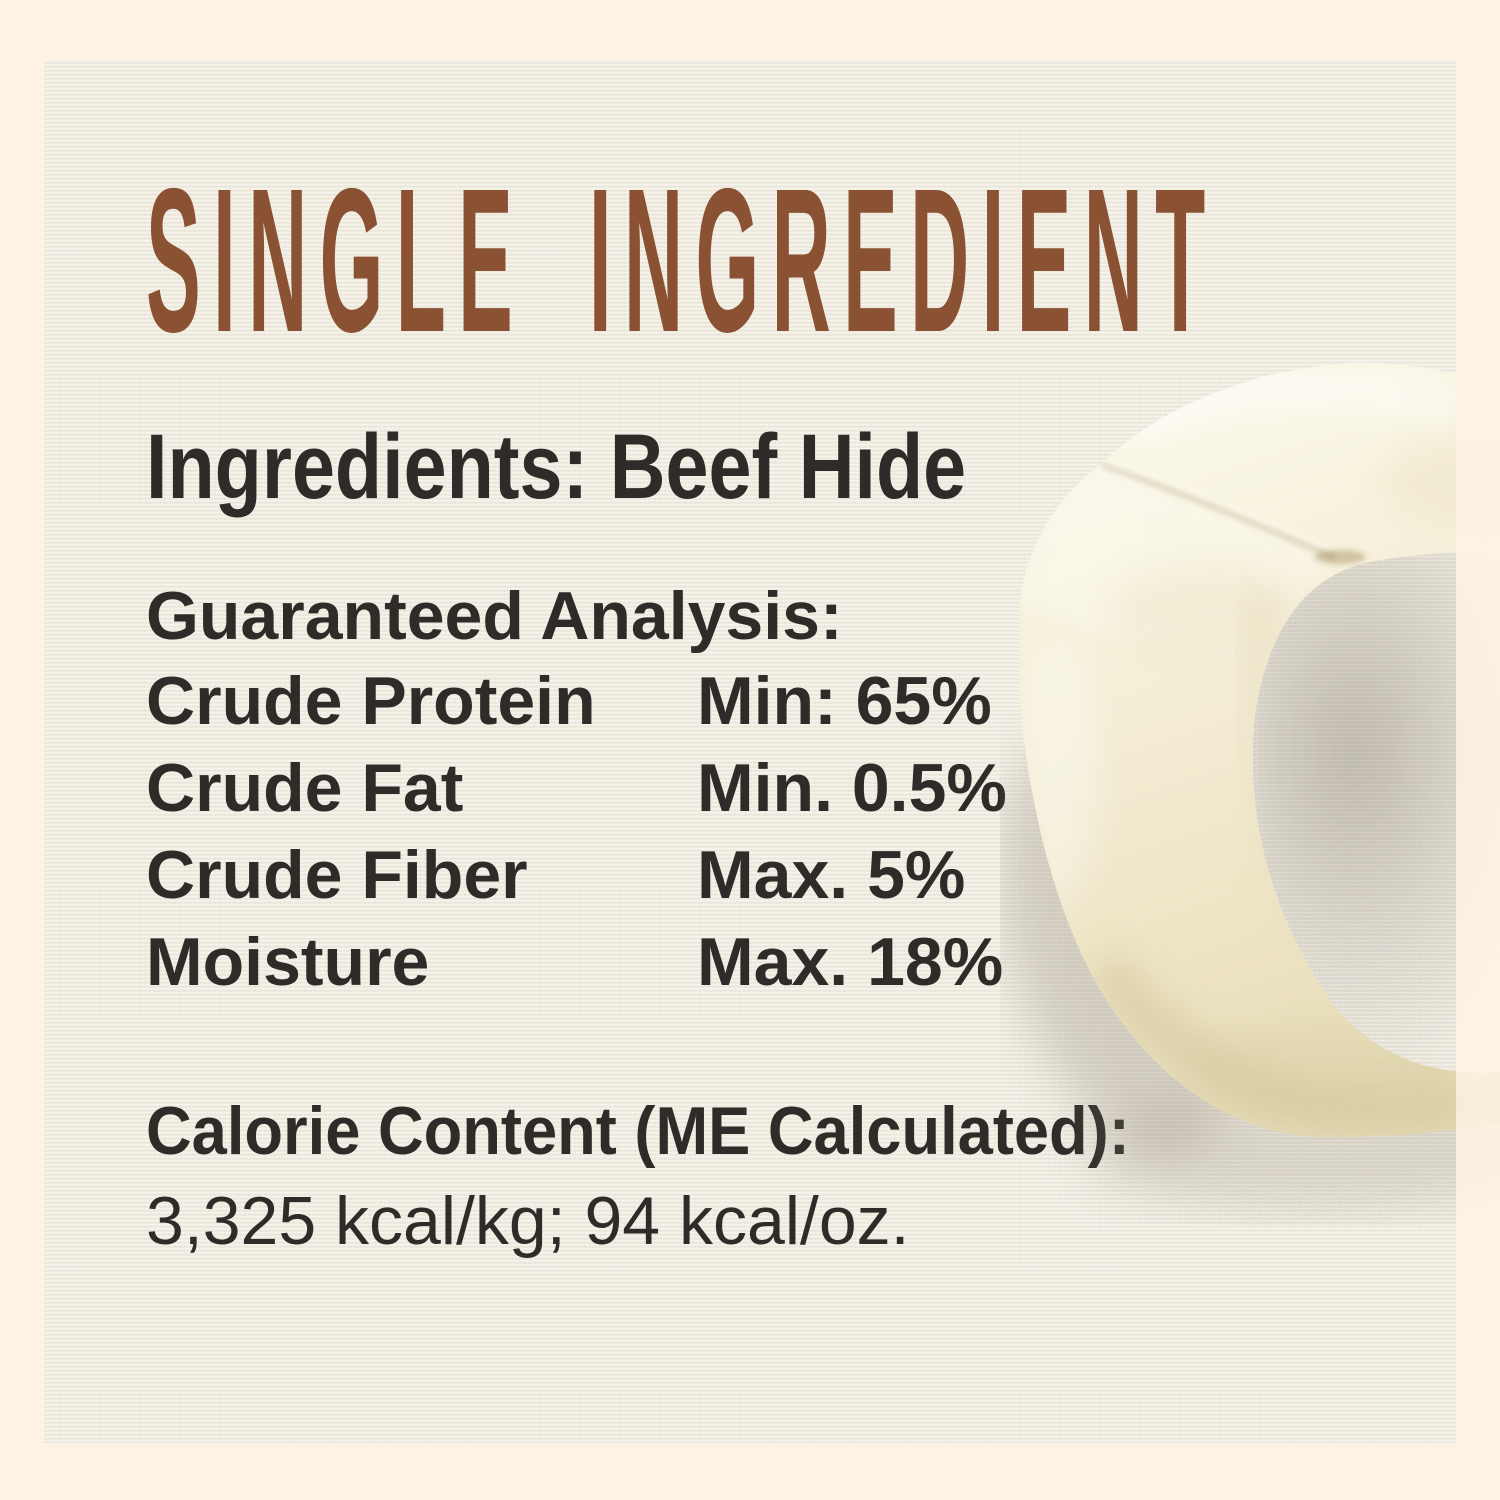  What do you see at coordinates (528, 1221) in the screenshot?
I see `calorie-content-value: 3,325 kcal/kg; 94 kcal/oz.` at bounding box center [528, 1221].